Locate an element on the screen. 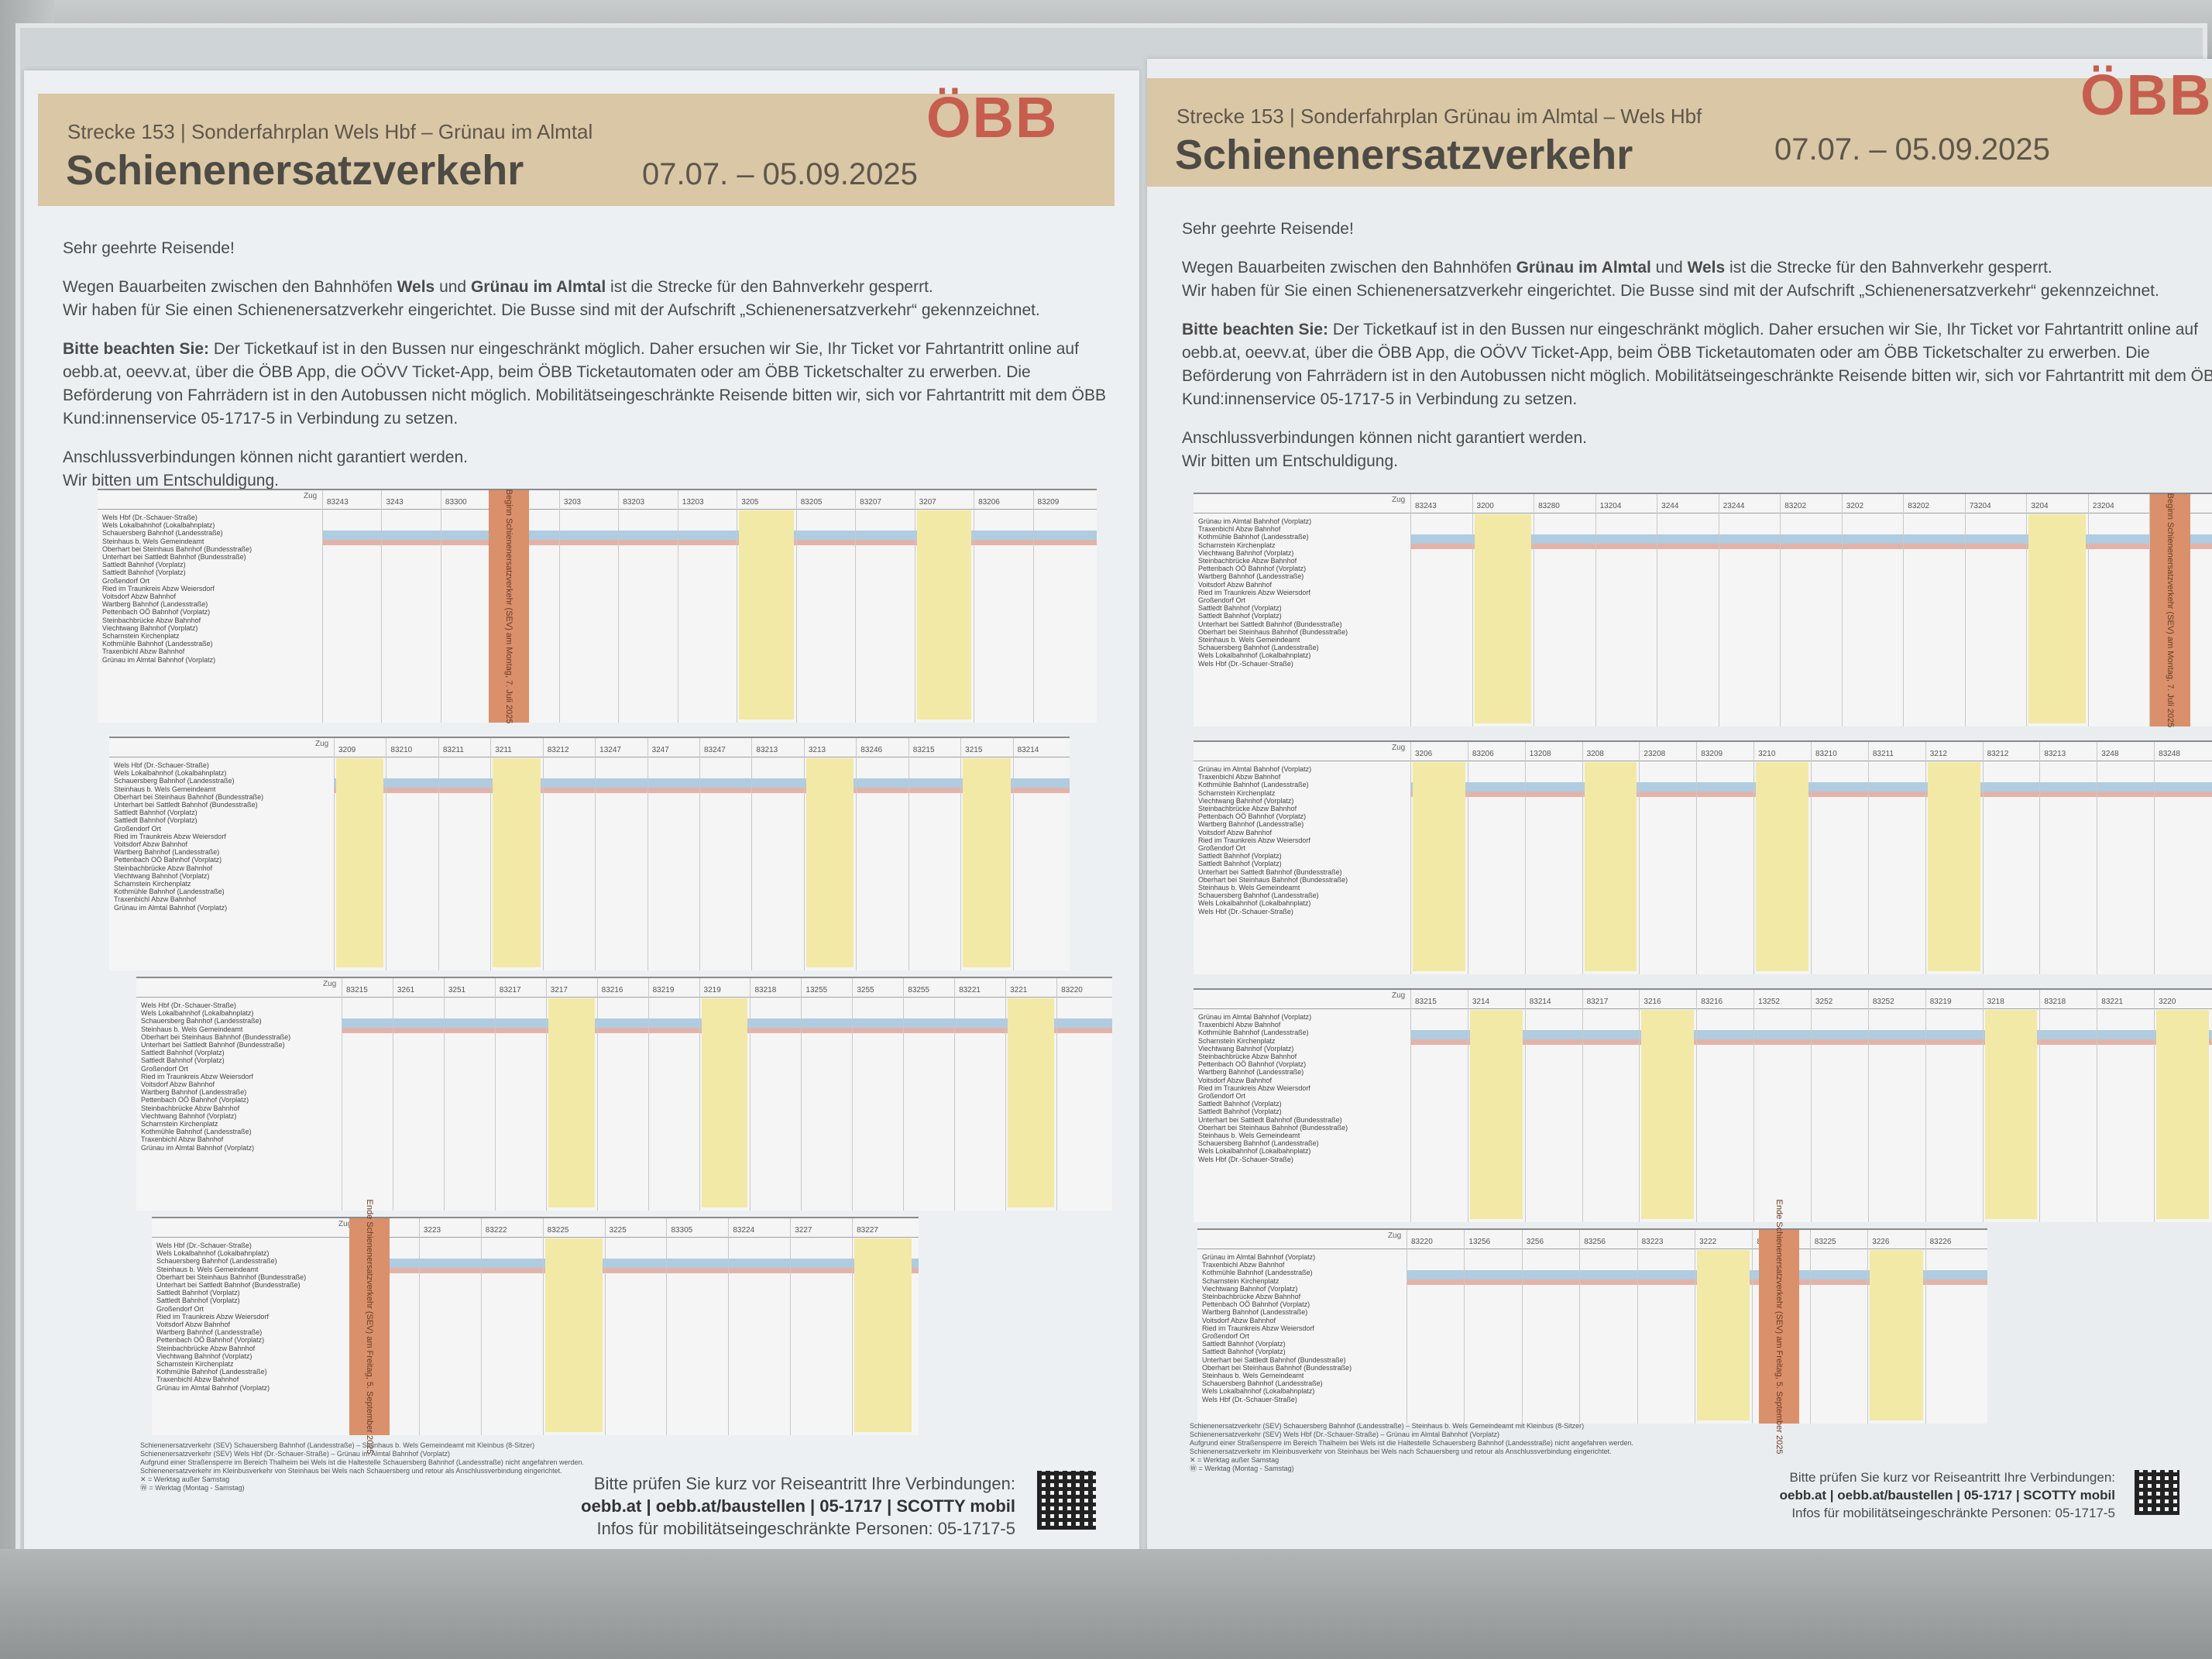 The height and width of the screenshot is (1659, 2212). train-number: 3204 is located at coordinates (2040, 506).